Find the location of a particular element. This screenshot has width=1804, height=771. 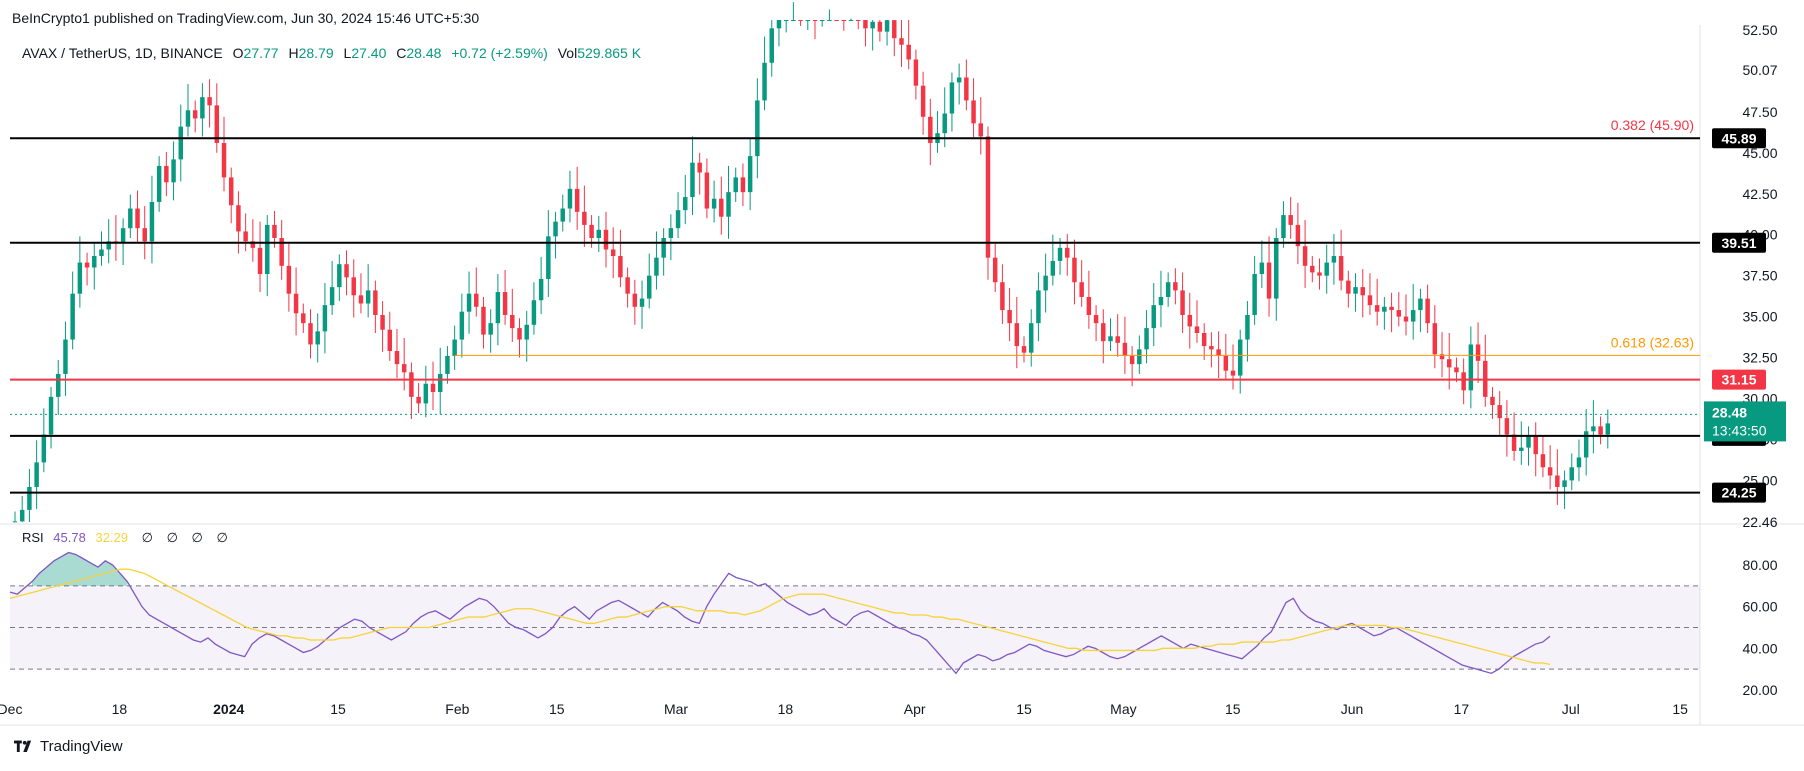

price-tick-5: 35.00 is located at coordinates (1759, 317).